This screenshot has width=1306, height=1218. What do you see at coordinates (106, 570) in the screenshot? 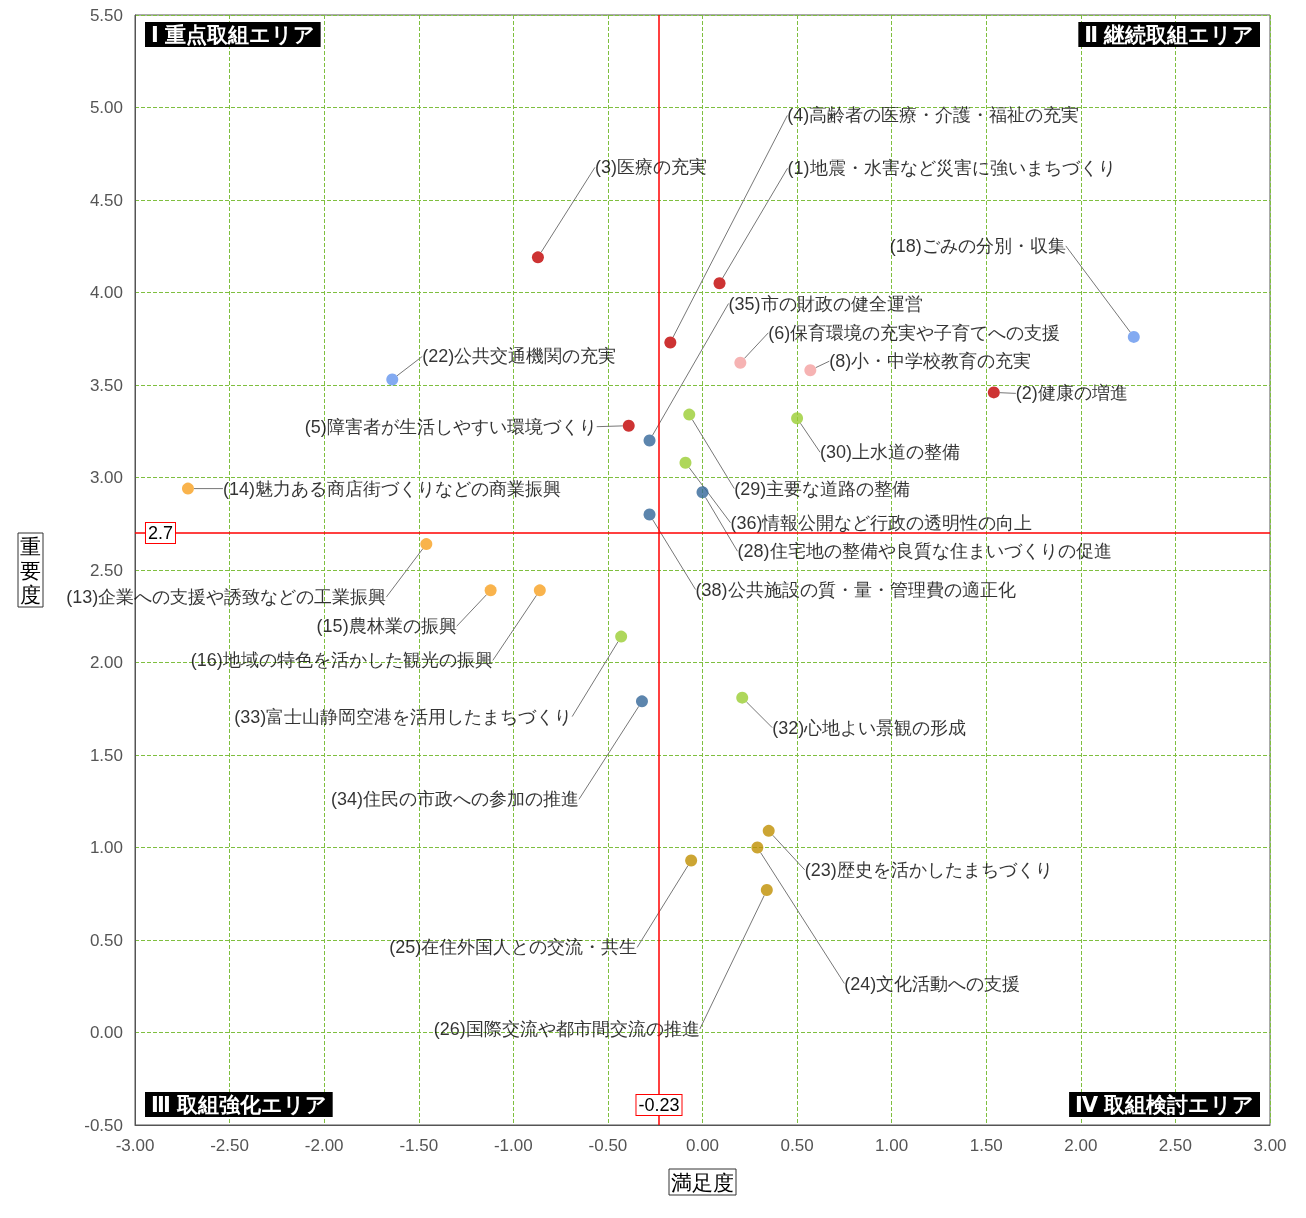
I see `y-tick-label: 2.50` at bounding box center [106, 570].